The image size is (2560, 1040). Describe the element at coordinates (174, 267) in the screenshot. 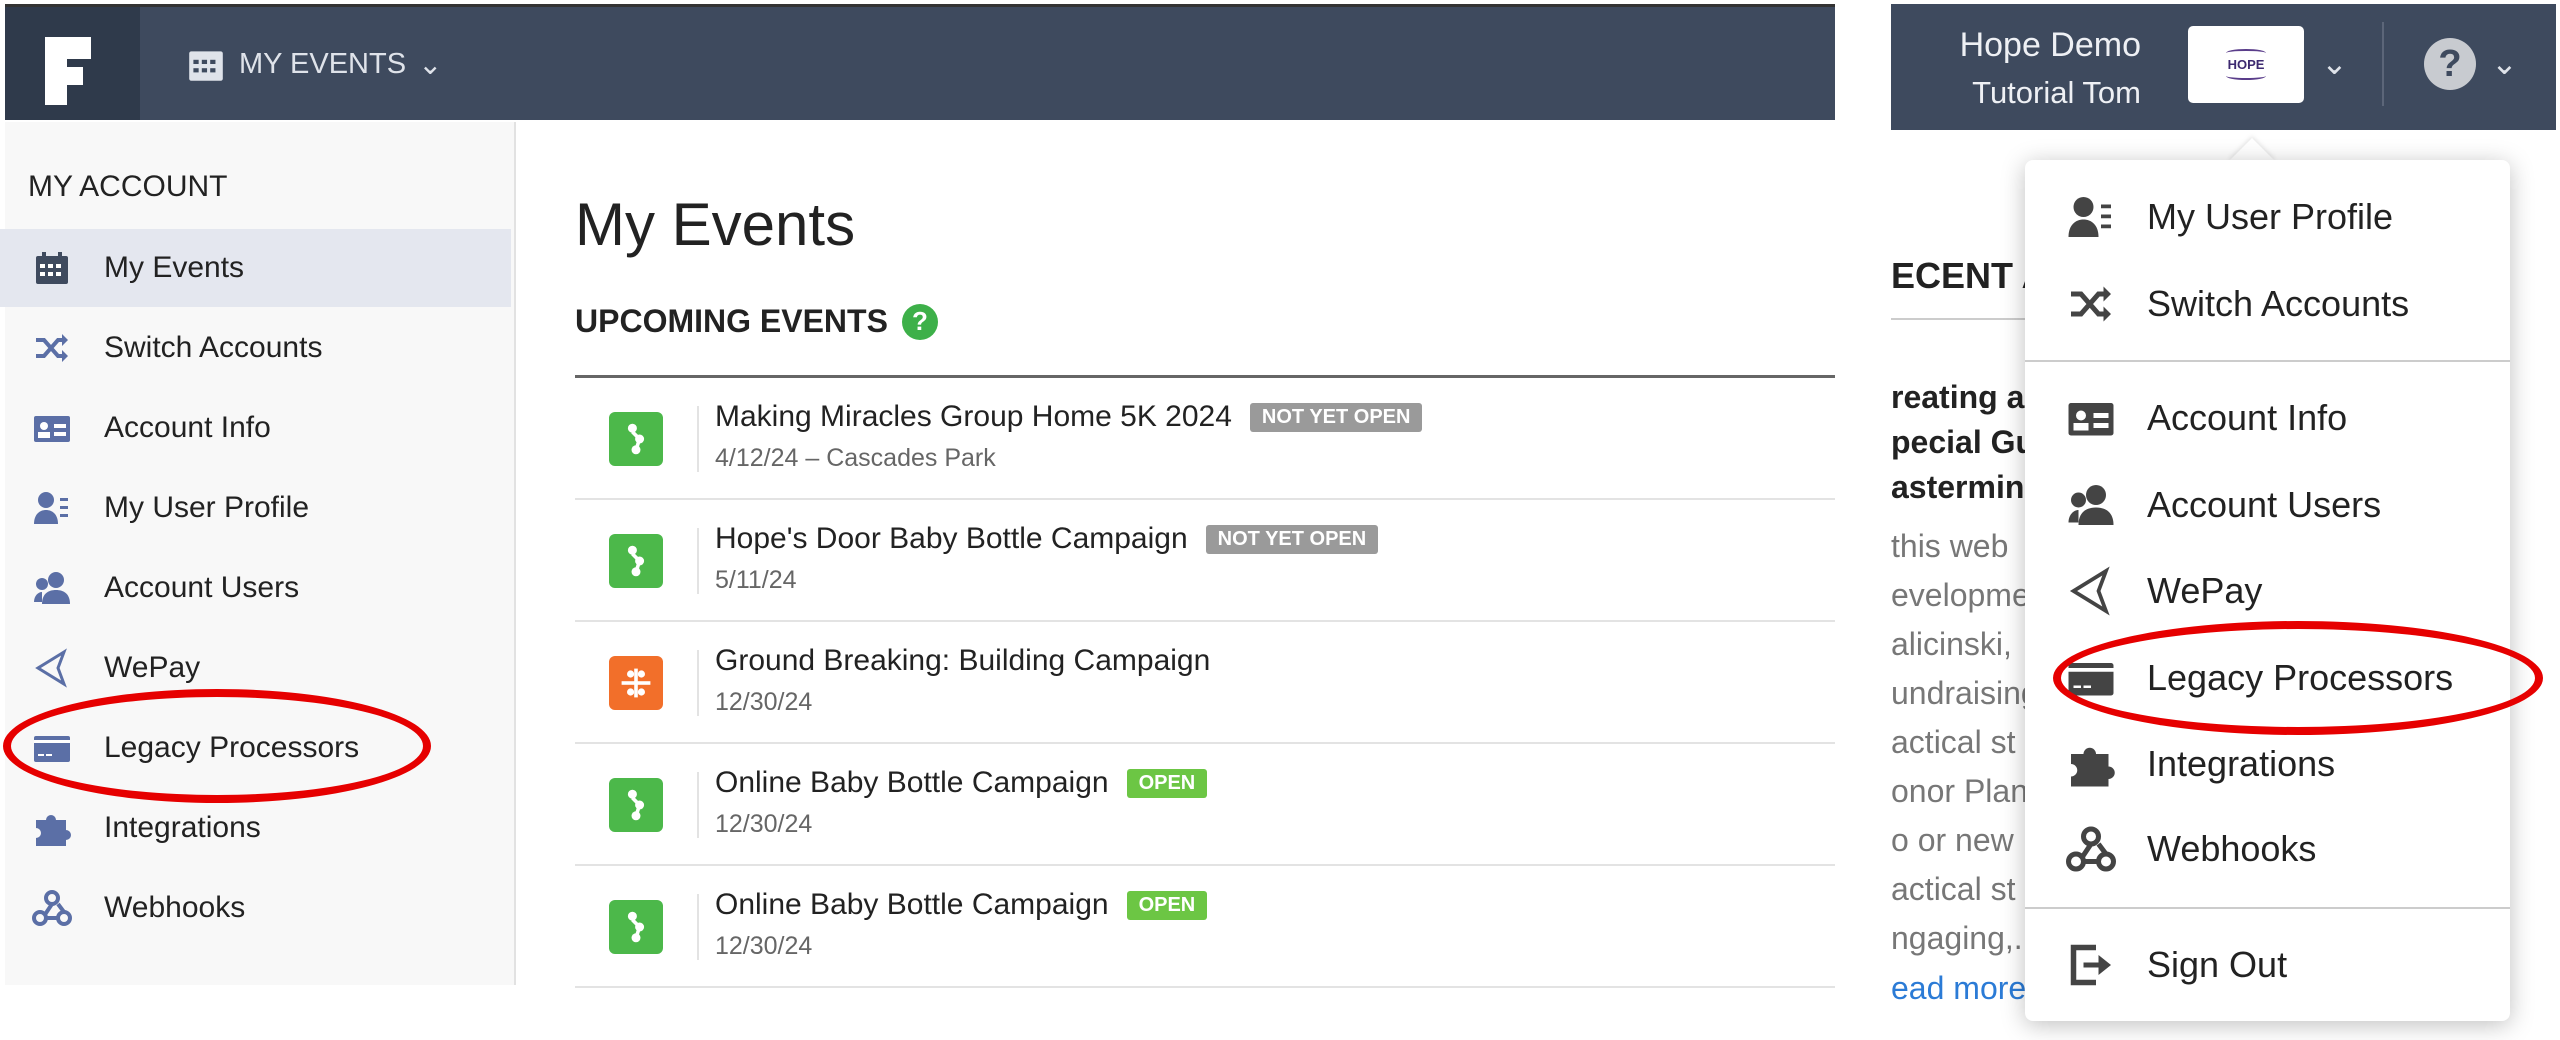

I see `sidebar-item-label: My Events` at that location.